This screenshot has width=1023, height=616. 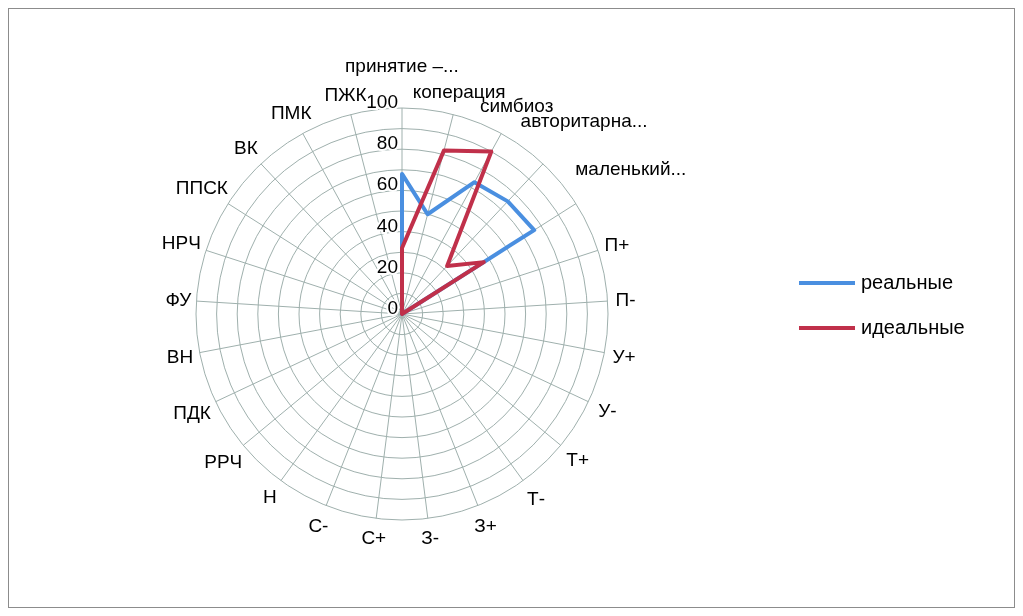 I want to click on spoke-label: НРЧ, so click(x=181, y=242).